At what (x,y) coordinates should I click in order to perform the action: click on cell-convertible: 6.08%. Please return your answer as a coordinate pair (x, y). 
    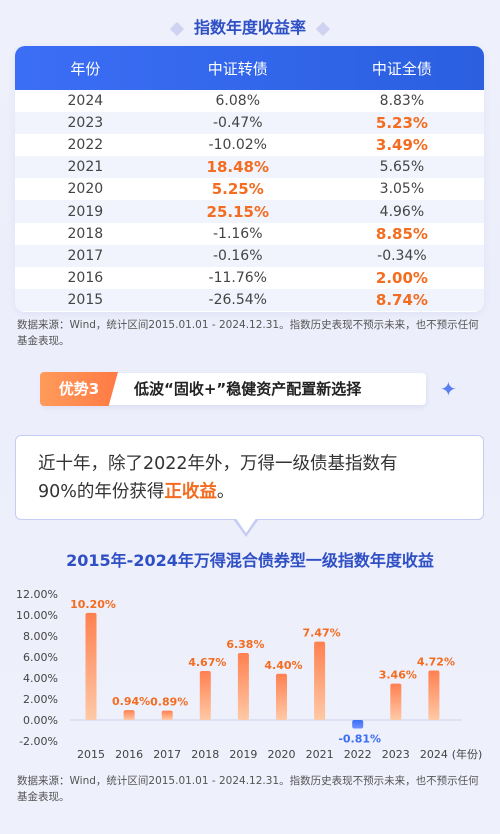
    Looking at the image, I should click on (237, 101).